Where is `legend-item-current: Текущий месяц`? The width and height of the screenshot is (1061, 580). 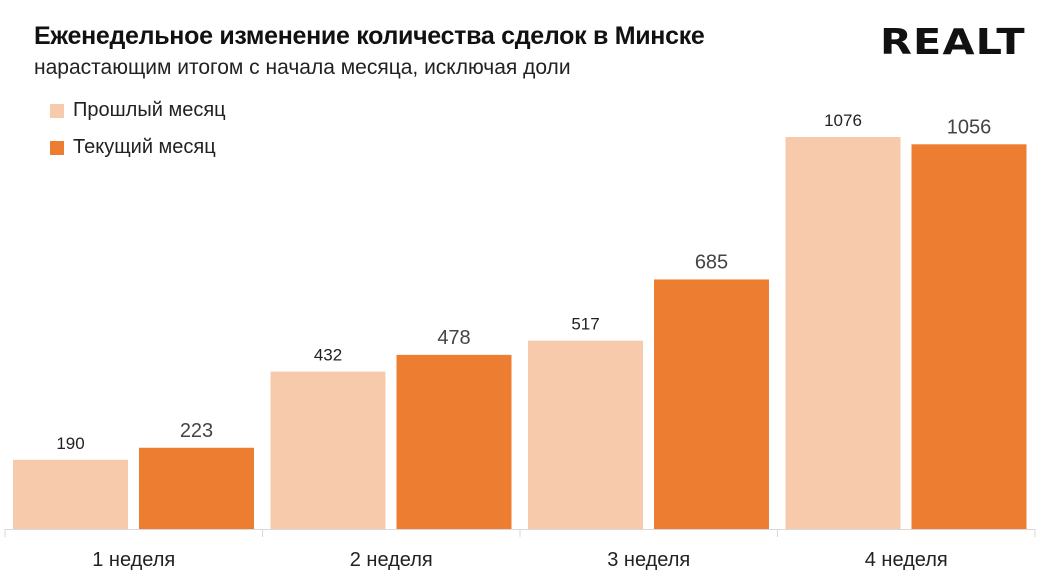 legend-item-current: Текущий месяц is located at coordinates (133, 147).